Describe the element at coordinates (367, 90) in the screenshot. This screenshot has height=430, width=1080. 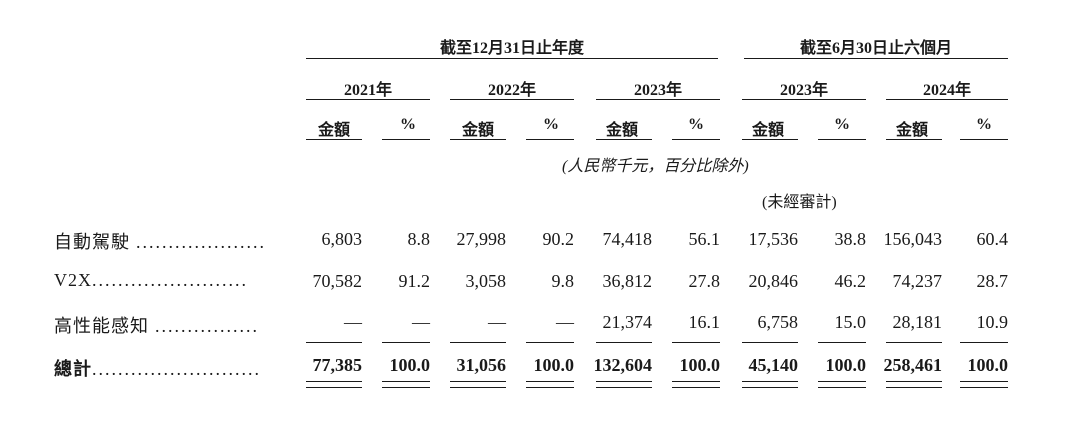
I see `year-header-2021: 2021年` at that location.